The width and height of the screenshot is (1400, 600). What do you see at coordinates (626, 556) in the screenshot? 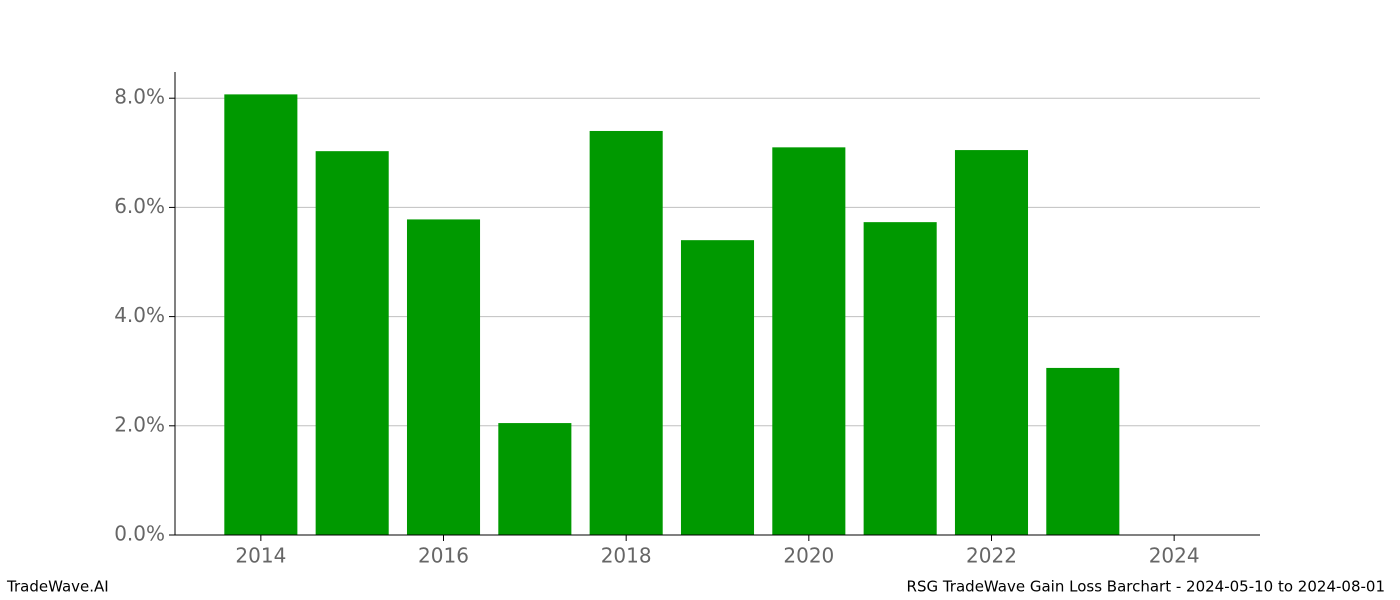
I see `x-tick-label: 2018` at bounding box center [626, 556].